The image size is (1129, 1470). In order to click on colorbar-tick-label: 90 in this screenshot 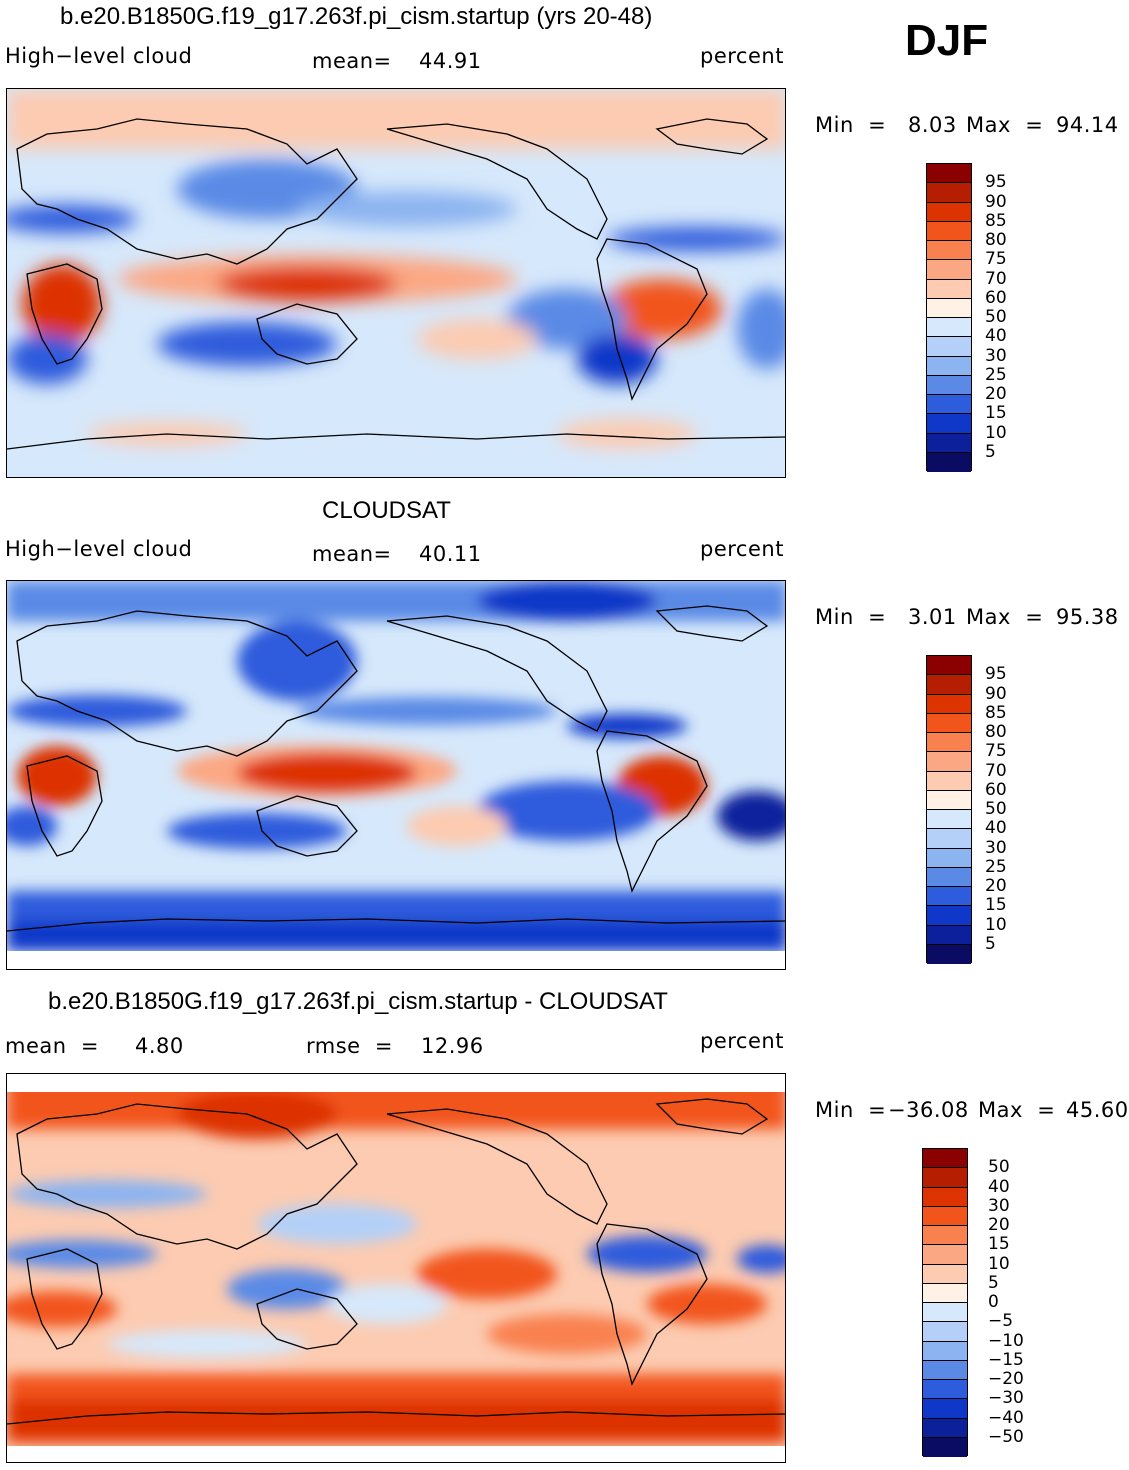, I will do `click(996, 201)`.